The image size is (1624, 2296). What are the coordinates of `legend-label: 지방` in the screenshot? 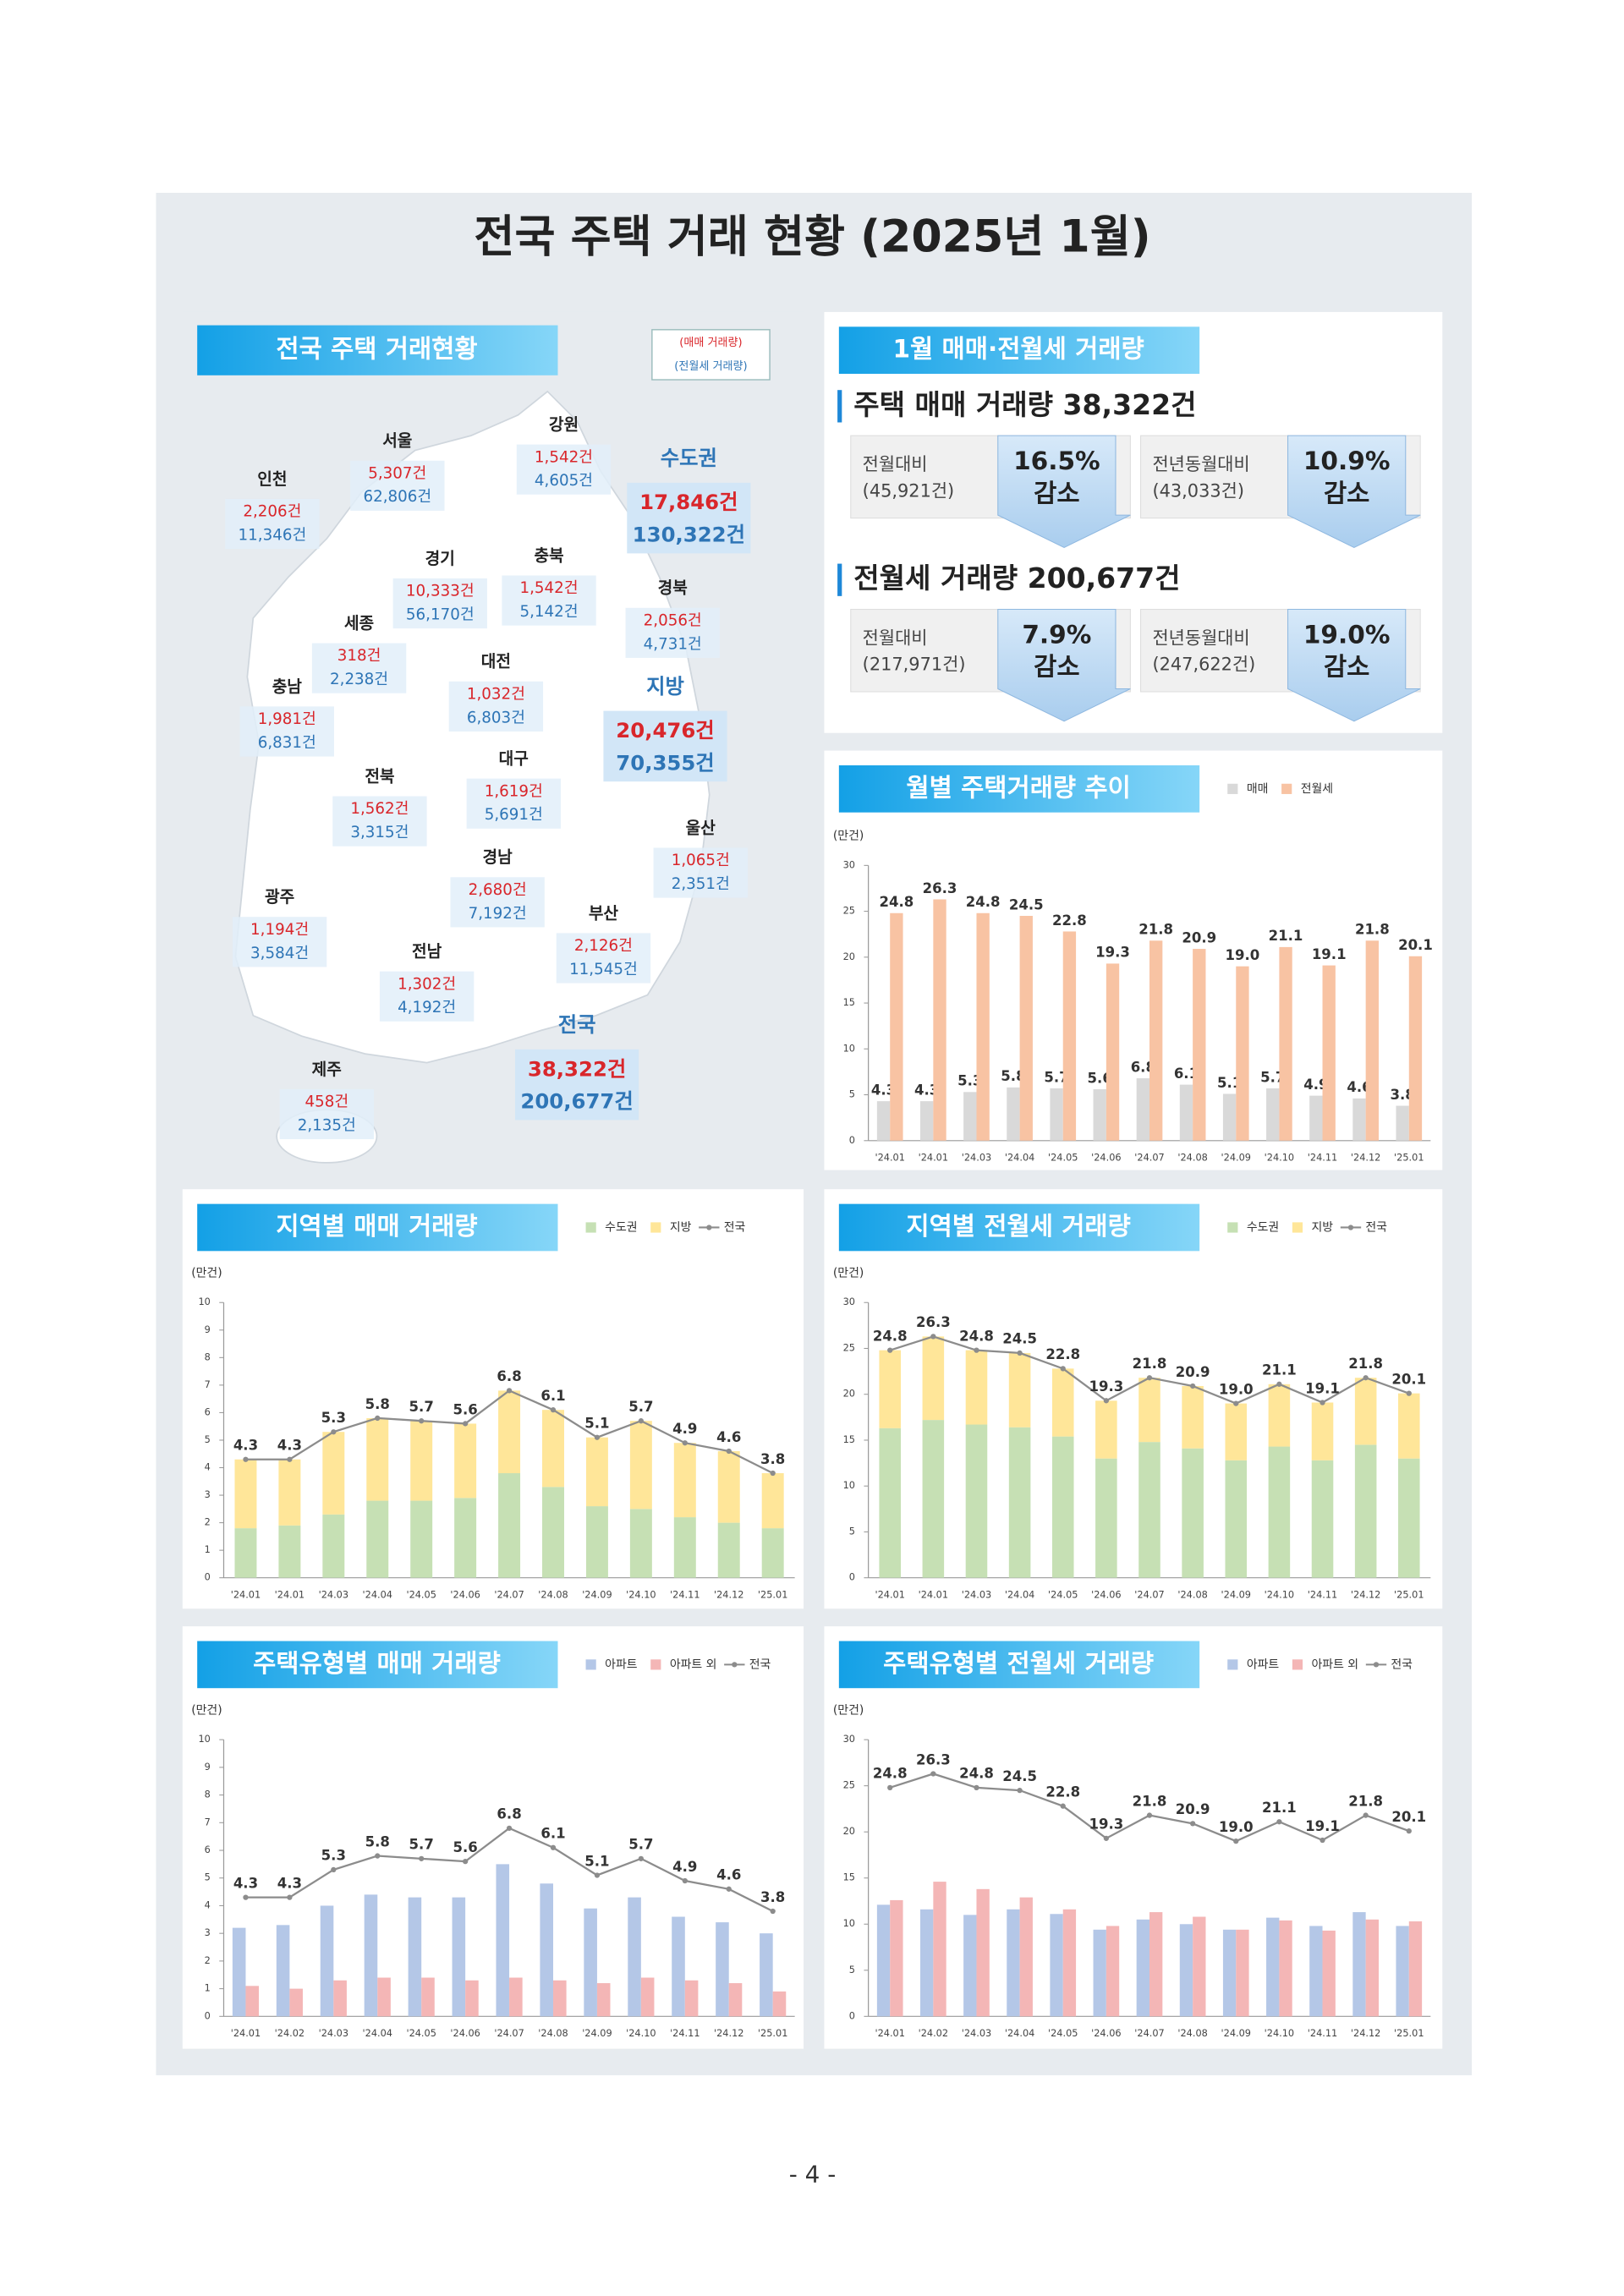 It's located at (1323, 1227).